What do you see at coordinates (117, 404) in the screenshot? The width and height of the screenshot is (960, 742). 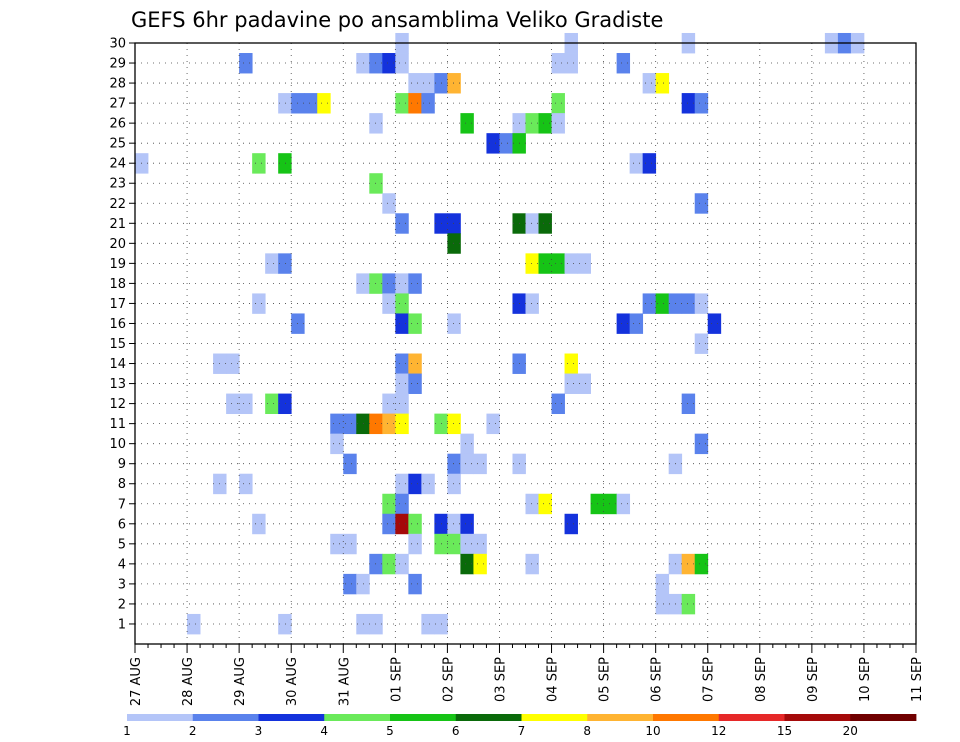 I see `y-tick-label: 12` at bounding box center [117, 404].